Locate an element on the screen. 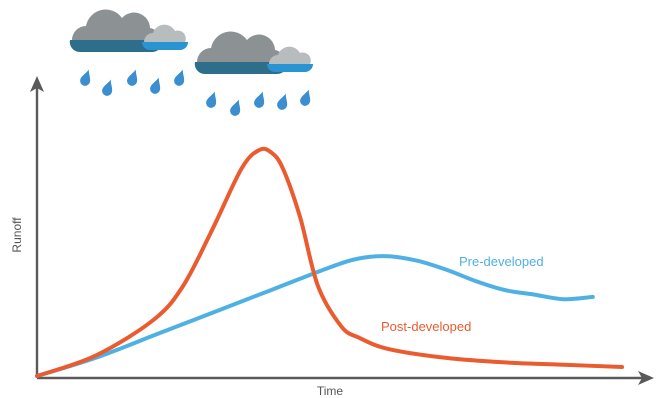  y-axis-title: Runoff is located at coordinates (17, 235).